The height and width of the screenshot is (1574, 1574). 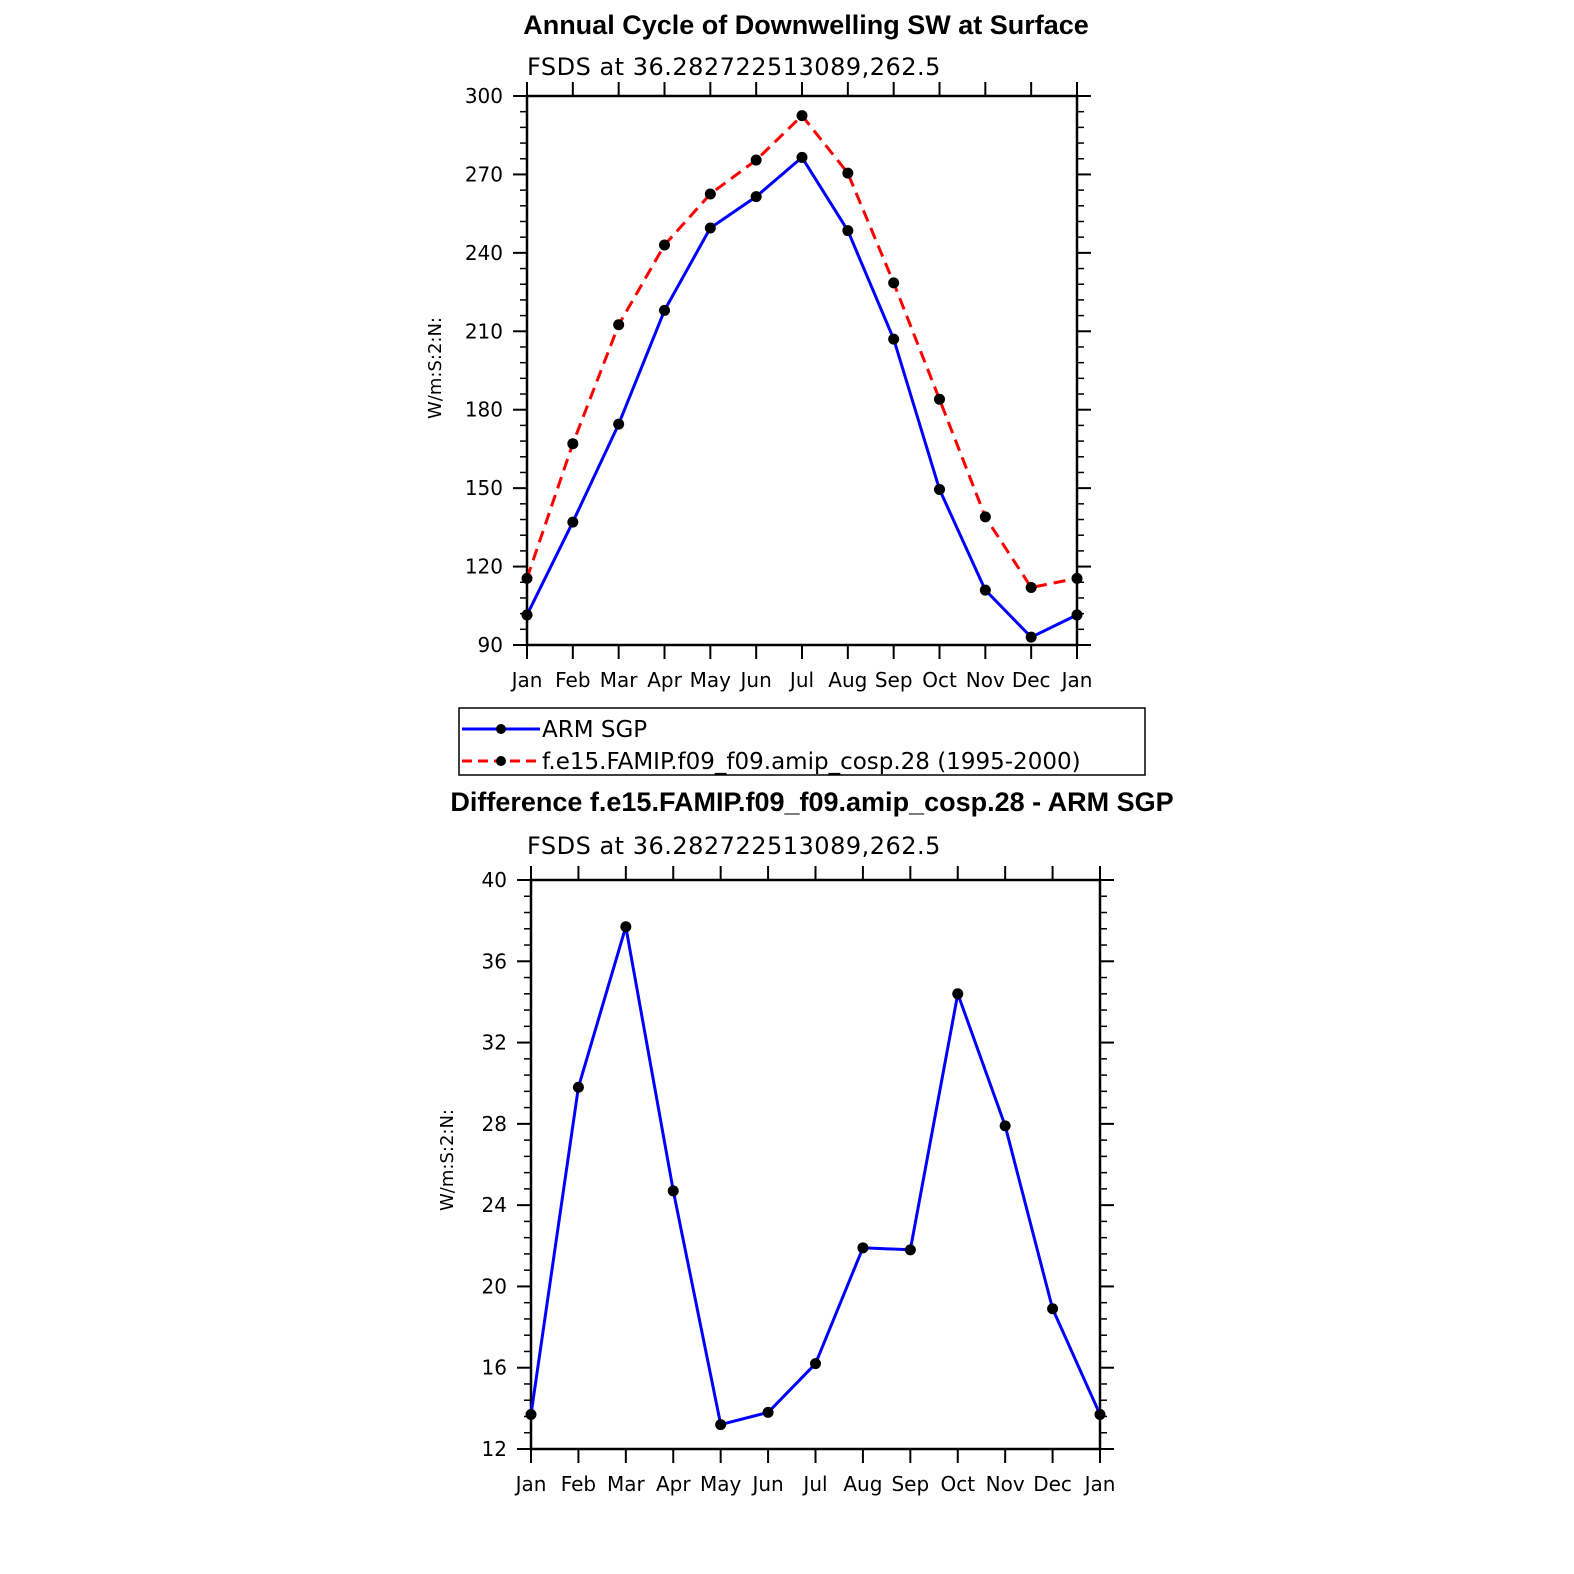 What do you see at coordinates (494, 1286) in the screenshot?
I see `y-tick-label: 20` at bounding box center [494, 1286].